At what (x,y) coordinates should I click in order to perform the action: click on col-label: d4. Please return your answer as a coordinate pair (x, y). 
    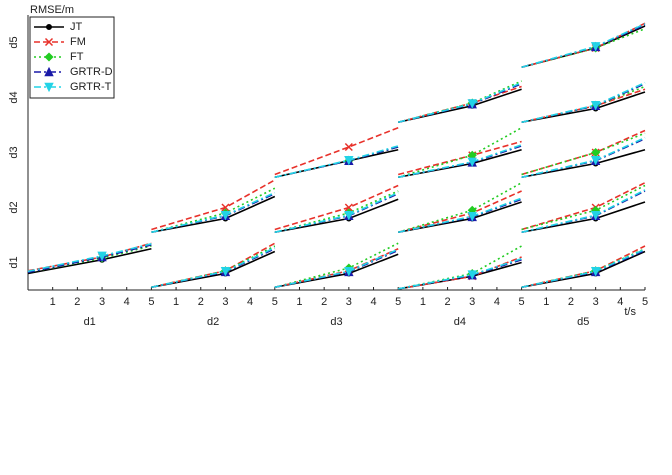
    Looking at the image, I should click on (460, 322).